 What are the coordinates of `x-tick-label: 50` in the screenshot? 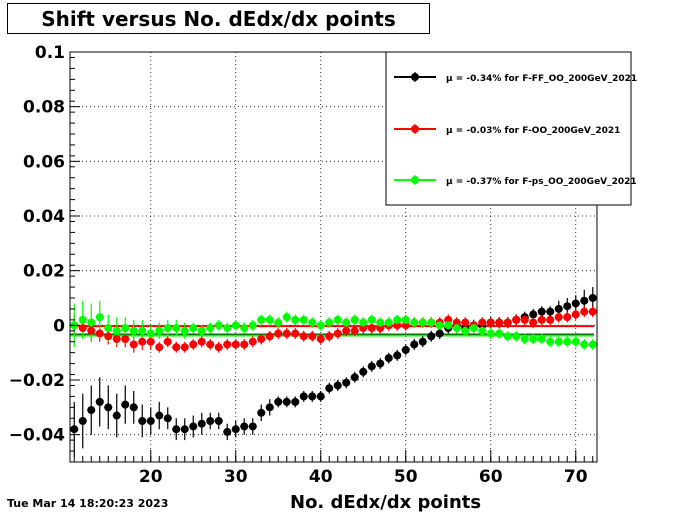 It's located at (406, 477).